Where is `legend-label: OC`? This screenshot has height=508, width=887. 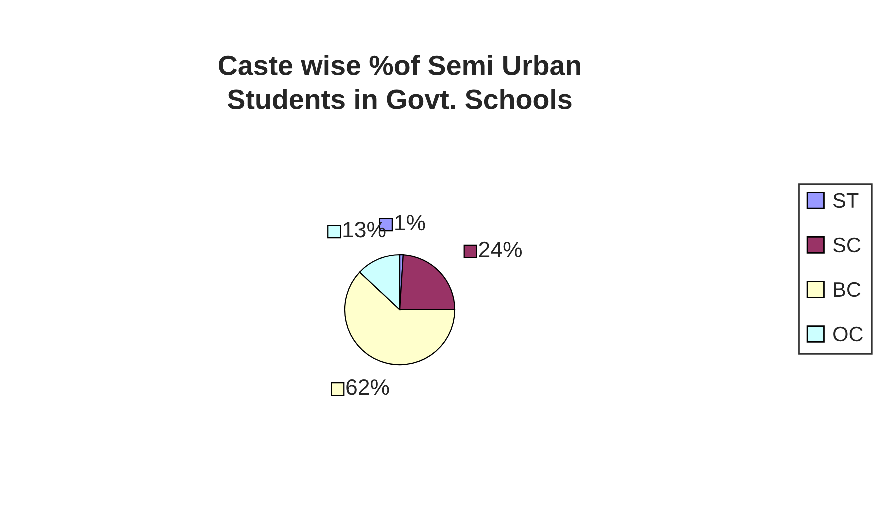
legend-label: OC is located at coordinates (849, 334).